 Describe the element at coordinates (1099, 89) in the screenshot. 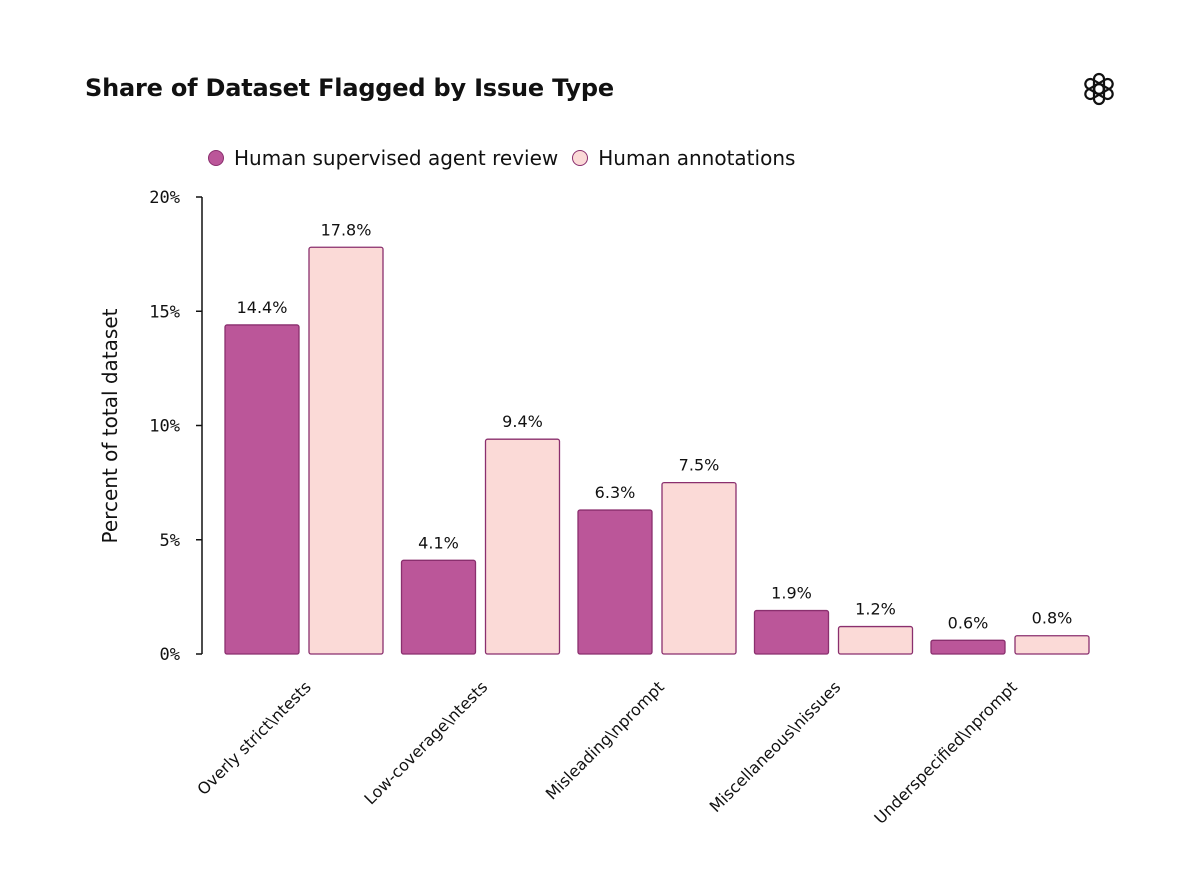

I see `openai-logo-icon` at that location.